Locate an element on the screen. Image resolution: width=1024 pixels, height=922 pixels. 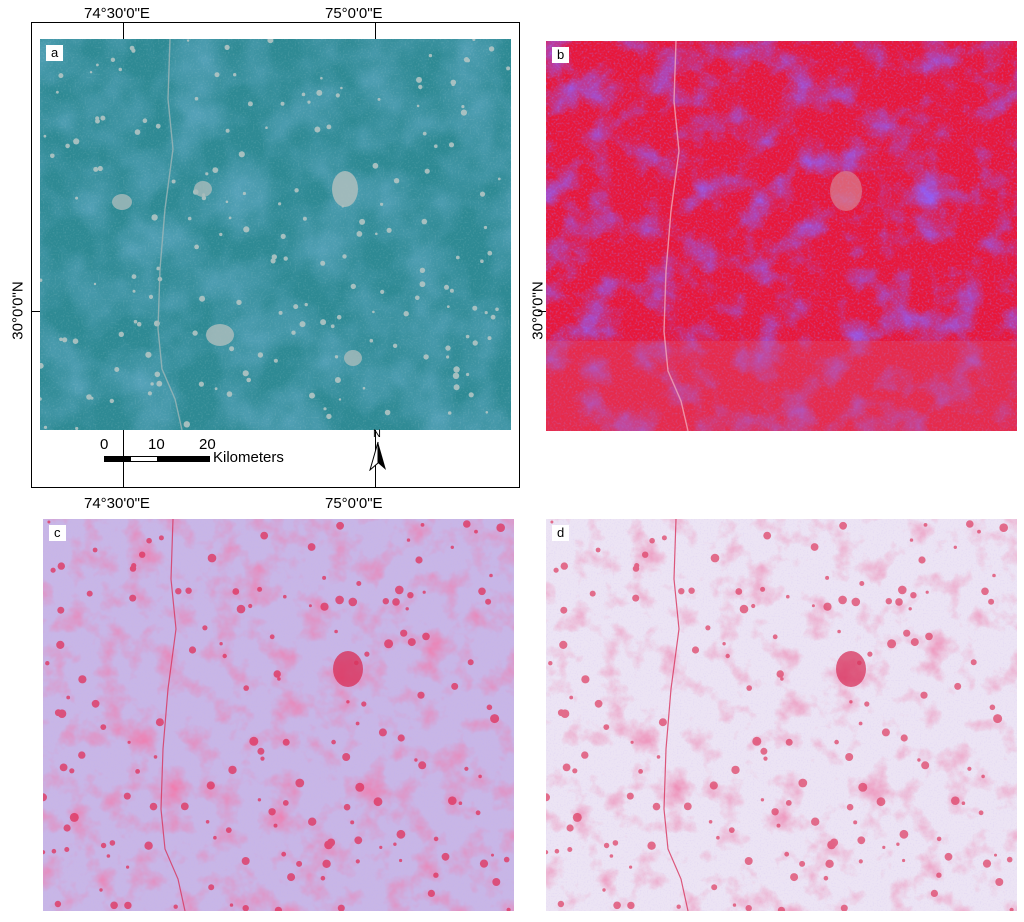
lat-label-left: 30°0'0"N is located at coordinates (18, 310).